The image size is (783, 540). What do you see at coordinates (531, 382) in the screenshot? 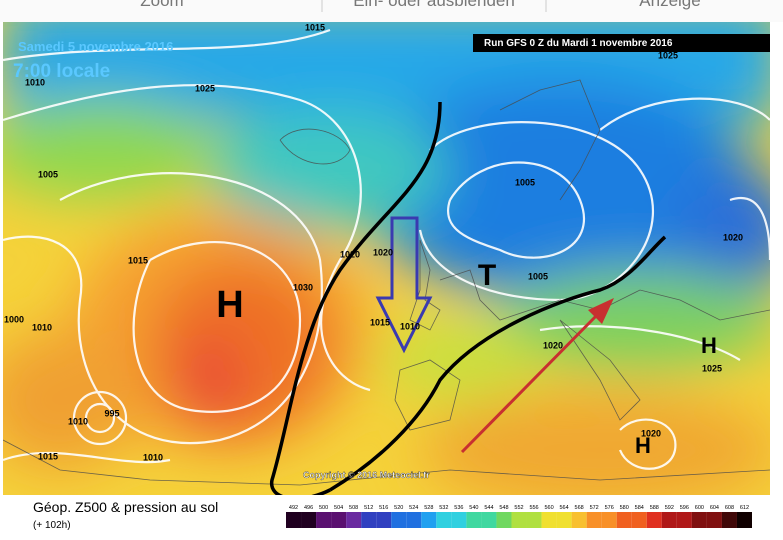
I see `warm-arrow` at bounding box center [531, 382].